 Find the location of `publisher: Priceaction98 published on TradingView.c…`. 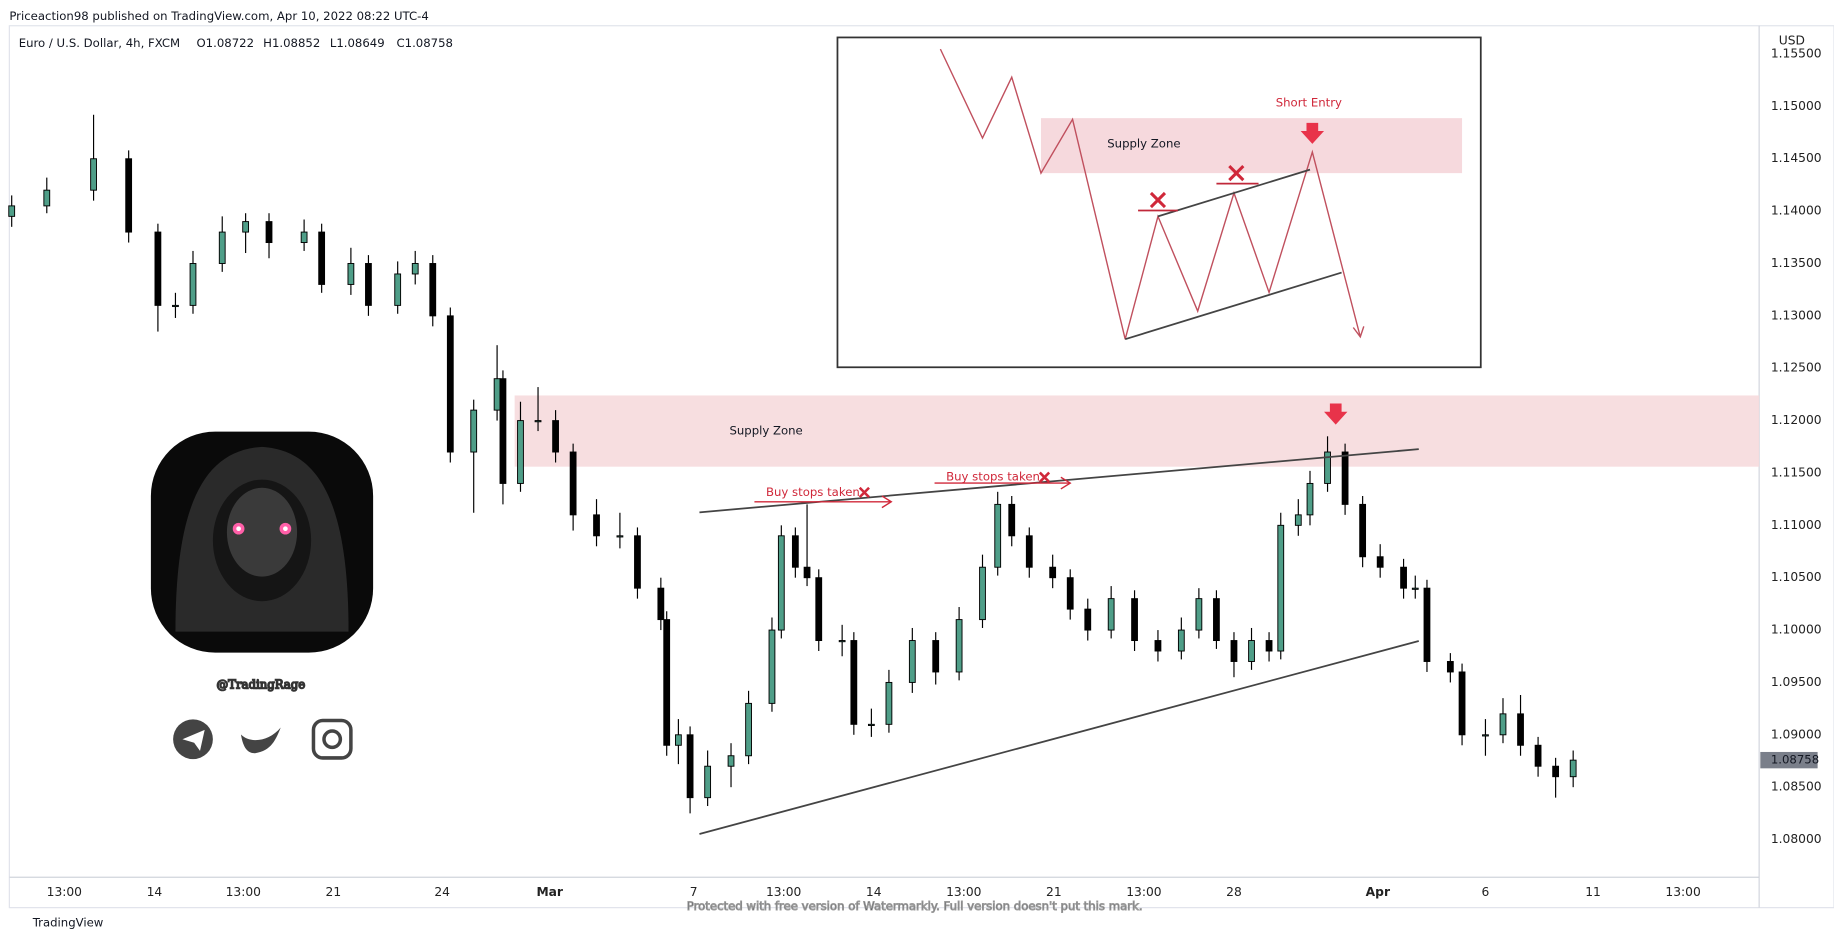

publisher: Priceaction98 published on TradingView.c… is located at coordinates (218, 16).